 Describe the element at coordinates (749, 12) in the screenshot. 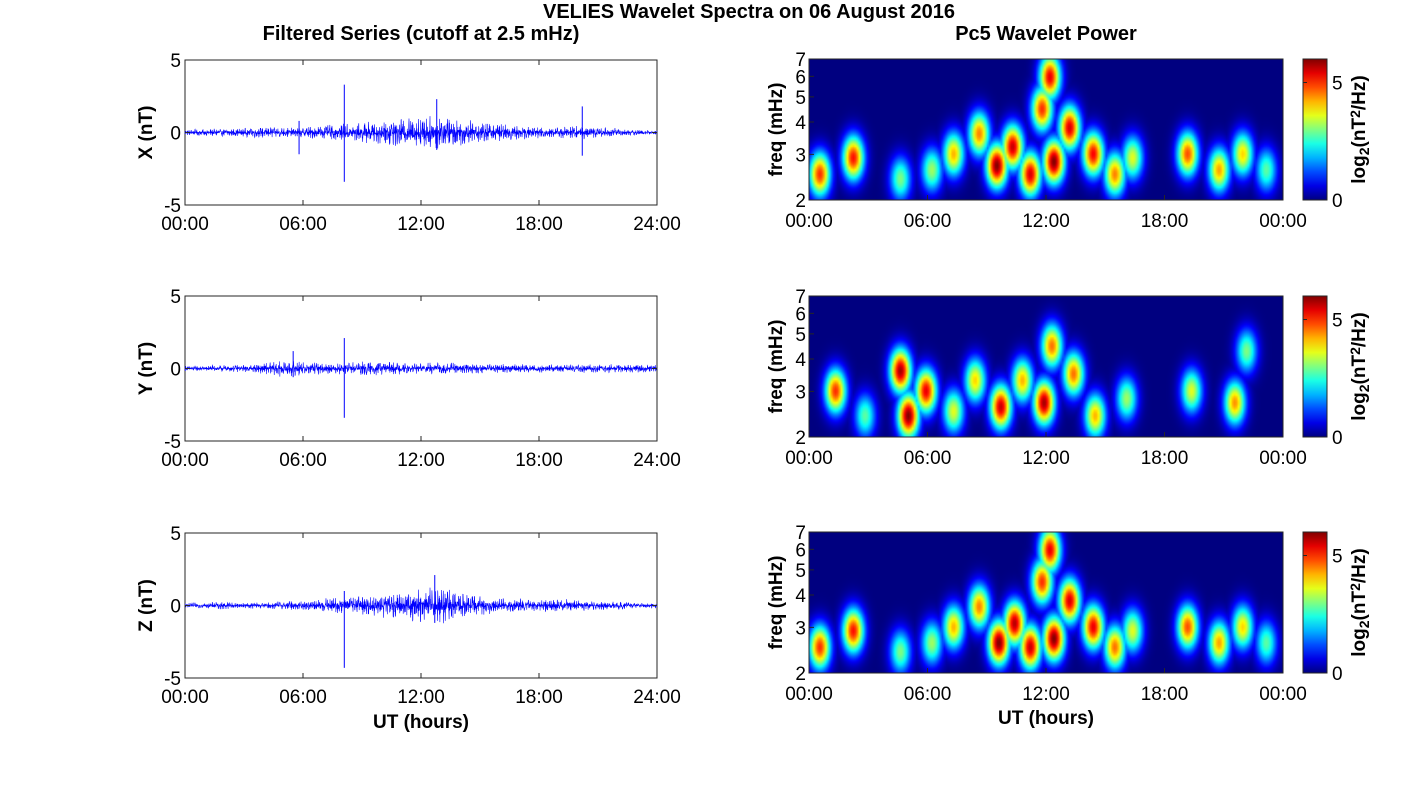

I see `figure-title: VELIES Wavelet Spectra on 06 August 2016` at that location.